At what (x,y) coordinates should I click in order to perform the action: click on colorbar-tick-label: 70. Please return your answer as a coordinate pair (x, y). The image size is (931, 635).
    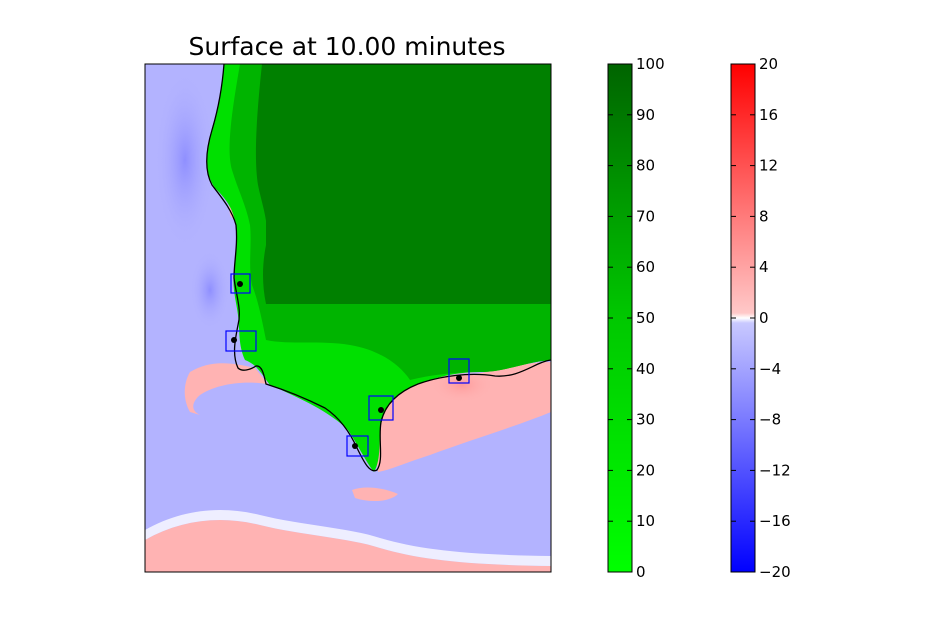
    Looking at the image, I should click on (645, 216).